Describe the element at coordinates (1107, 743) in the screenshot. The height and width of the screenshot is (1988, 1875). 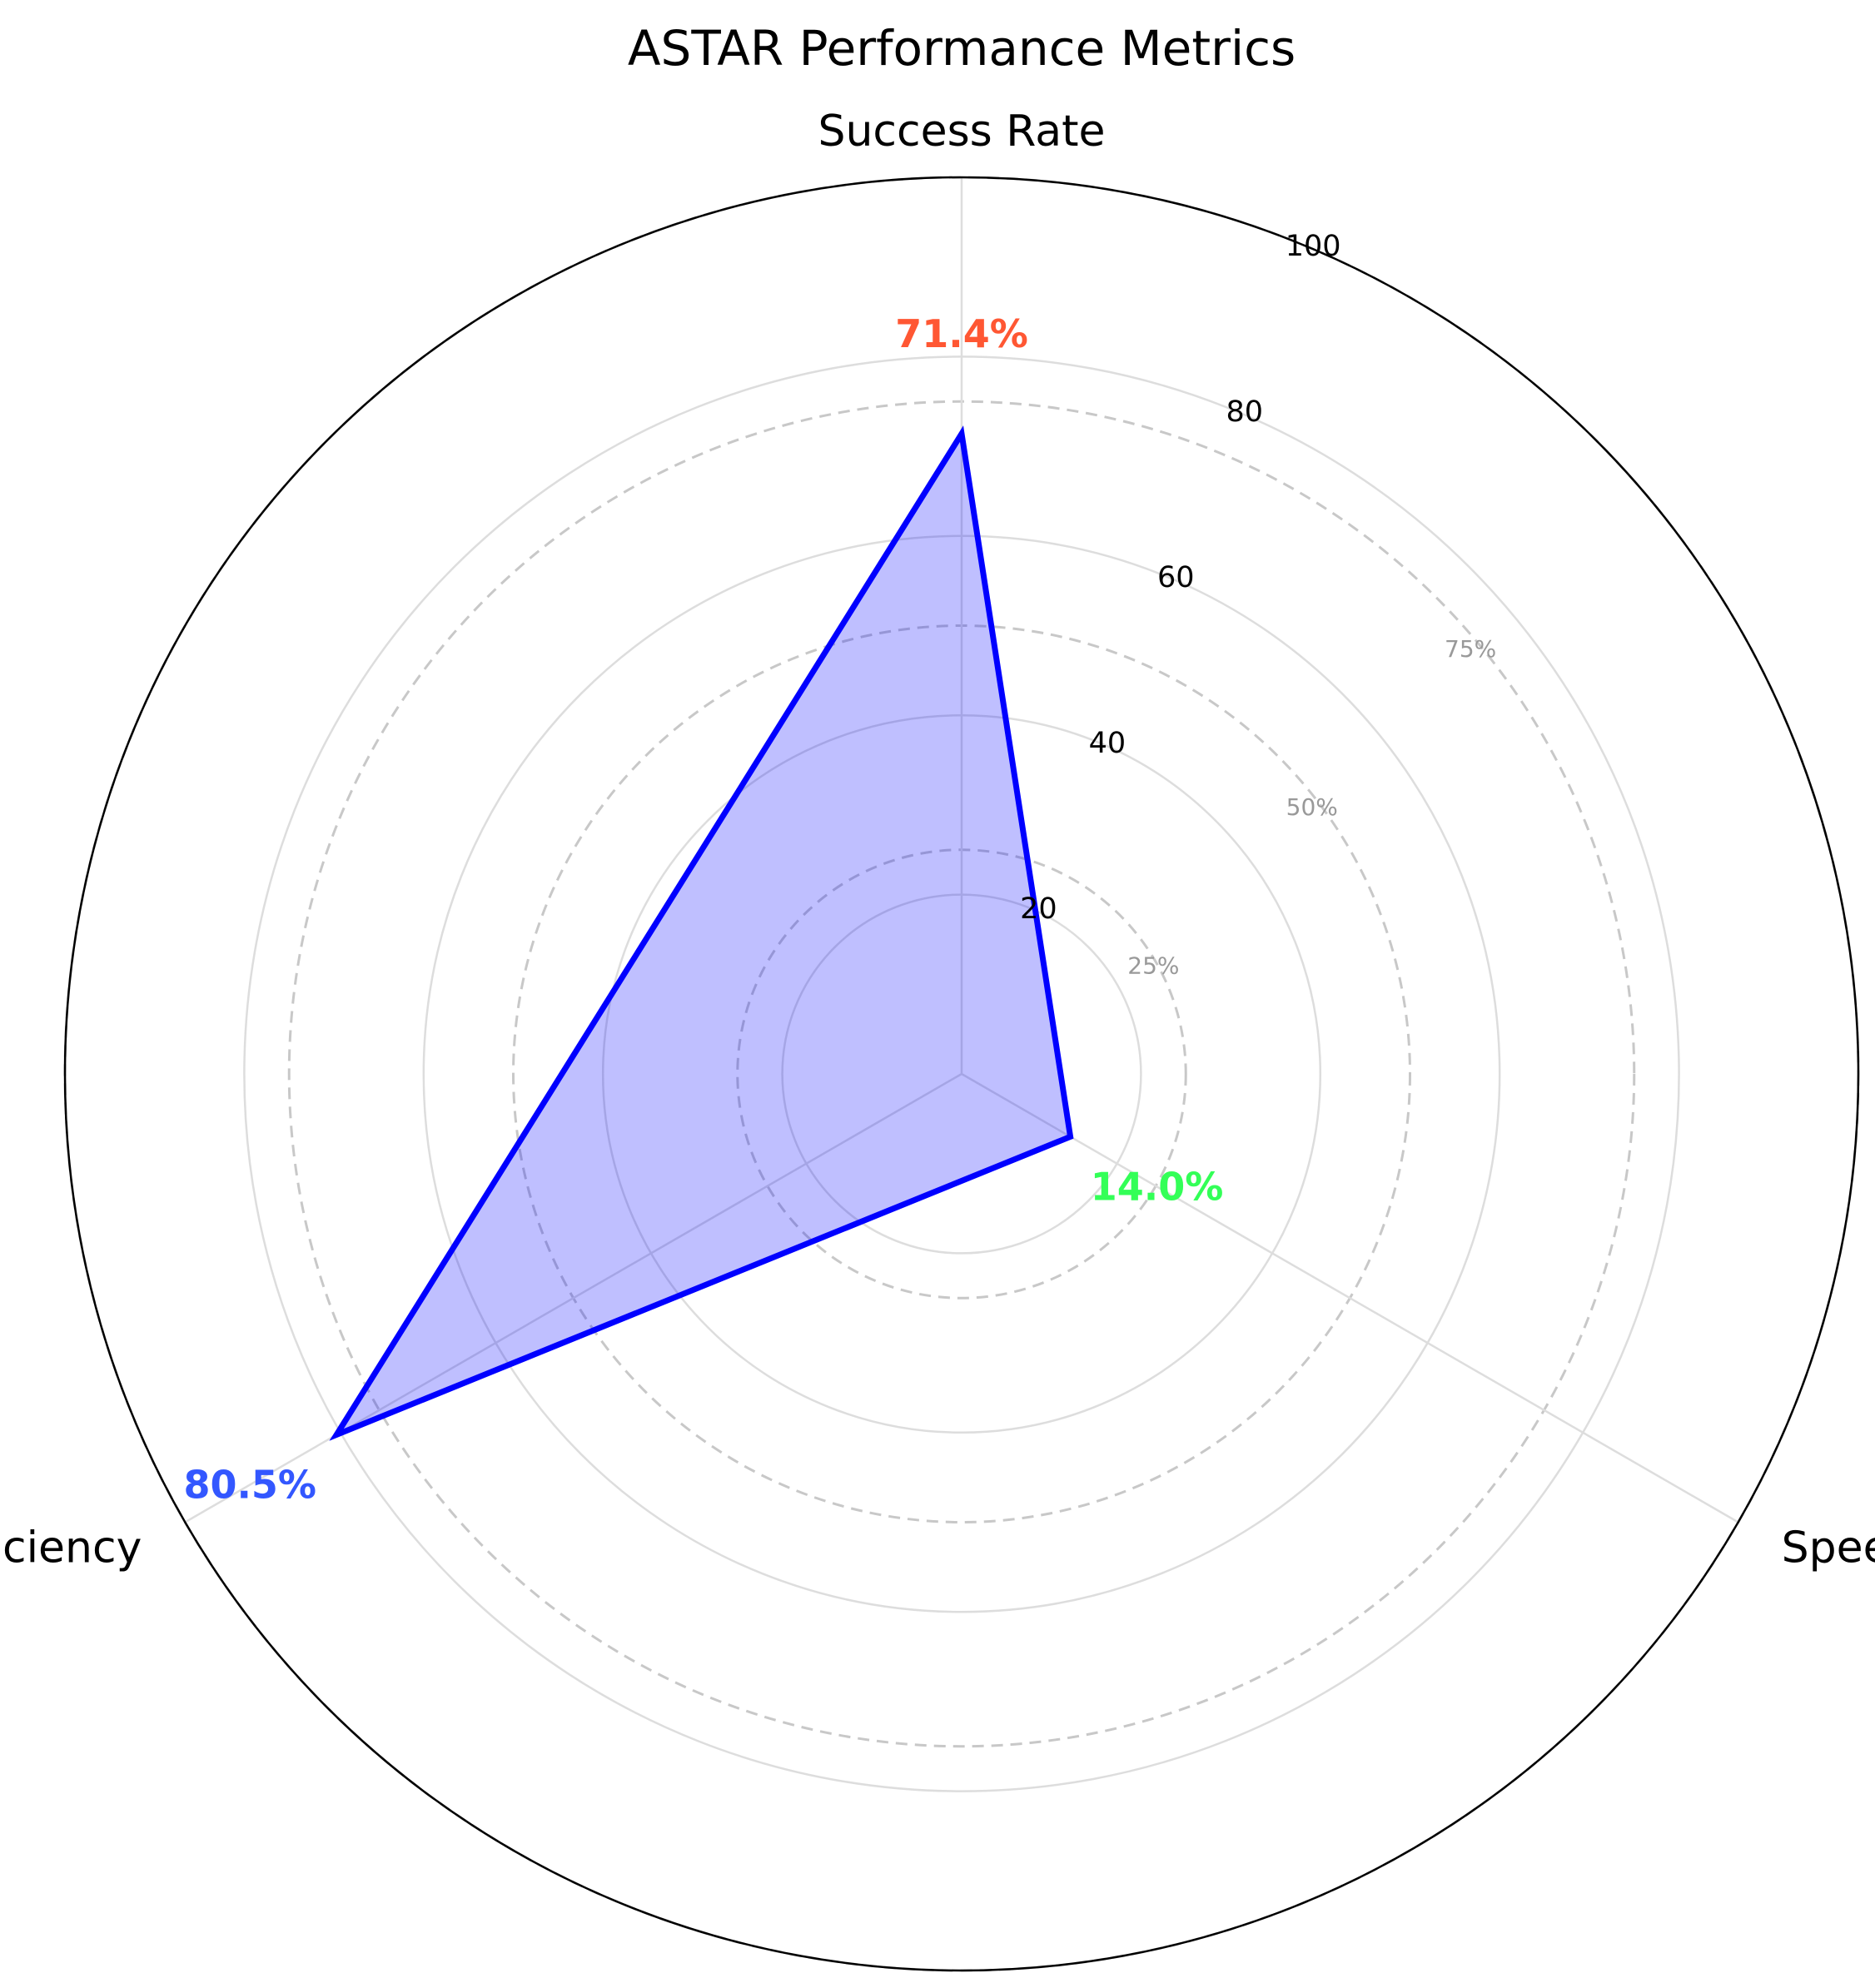
I see `radial-tick-label: 40` at that location.